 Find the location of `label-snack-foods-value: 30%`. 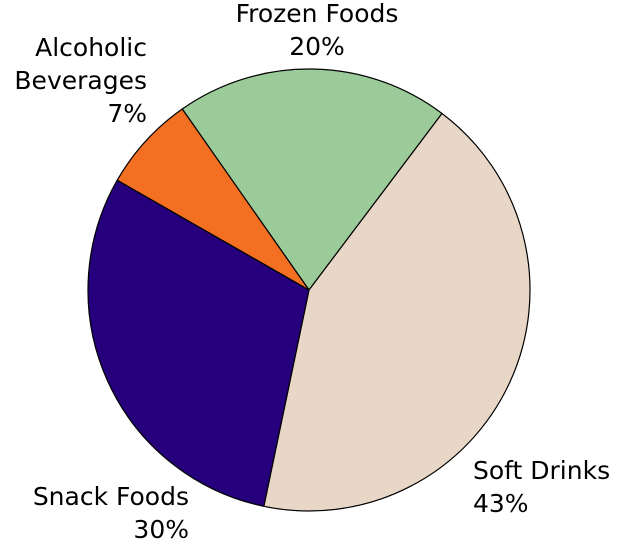

label-snack-foods-value: 30% is located at coordinates (161, 529).